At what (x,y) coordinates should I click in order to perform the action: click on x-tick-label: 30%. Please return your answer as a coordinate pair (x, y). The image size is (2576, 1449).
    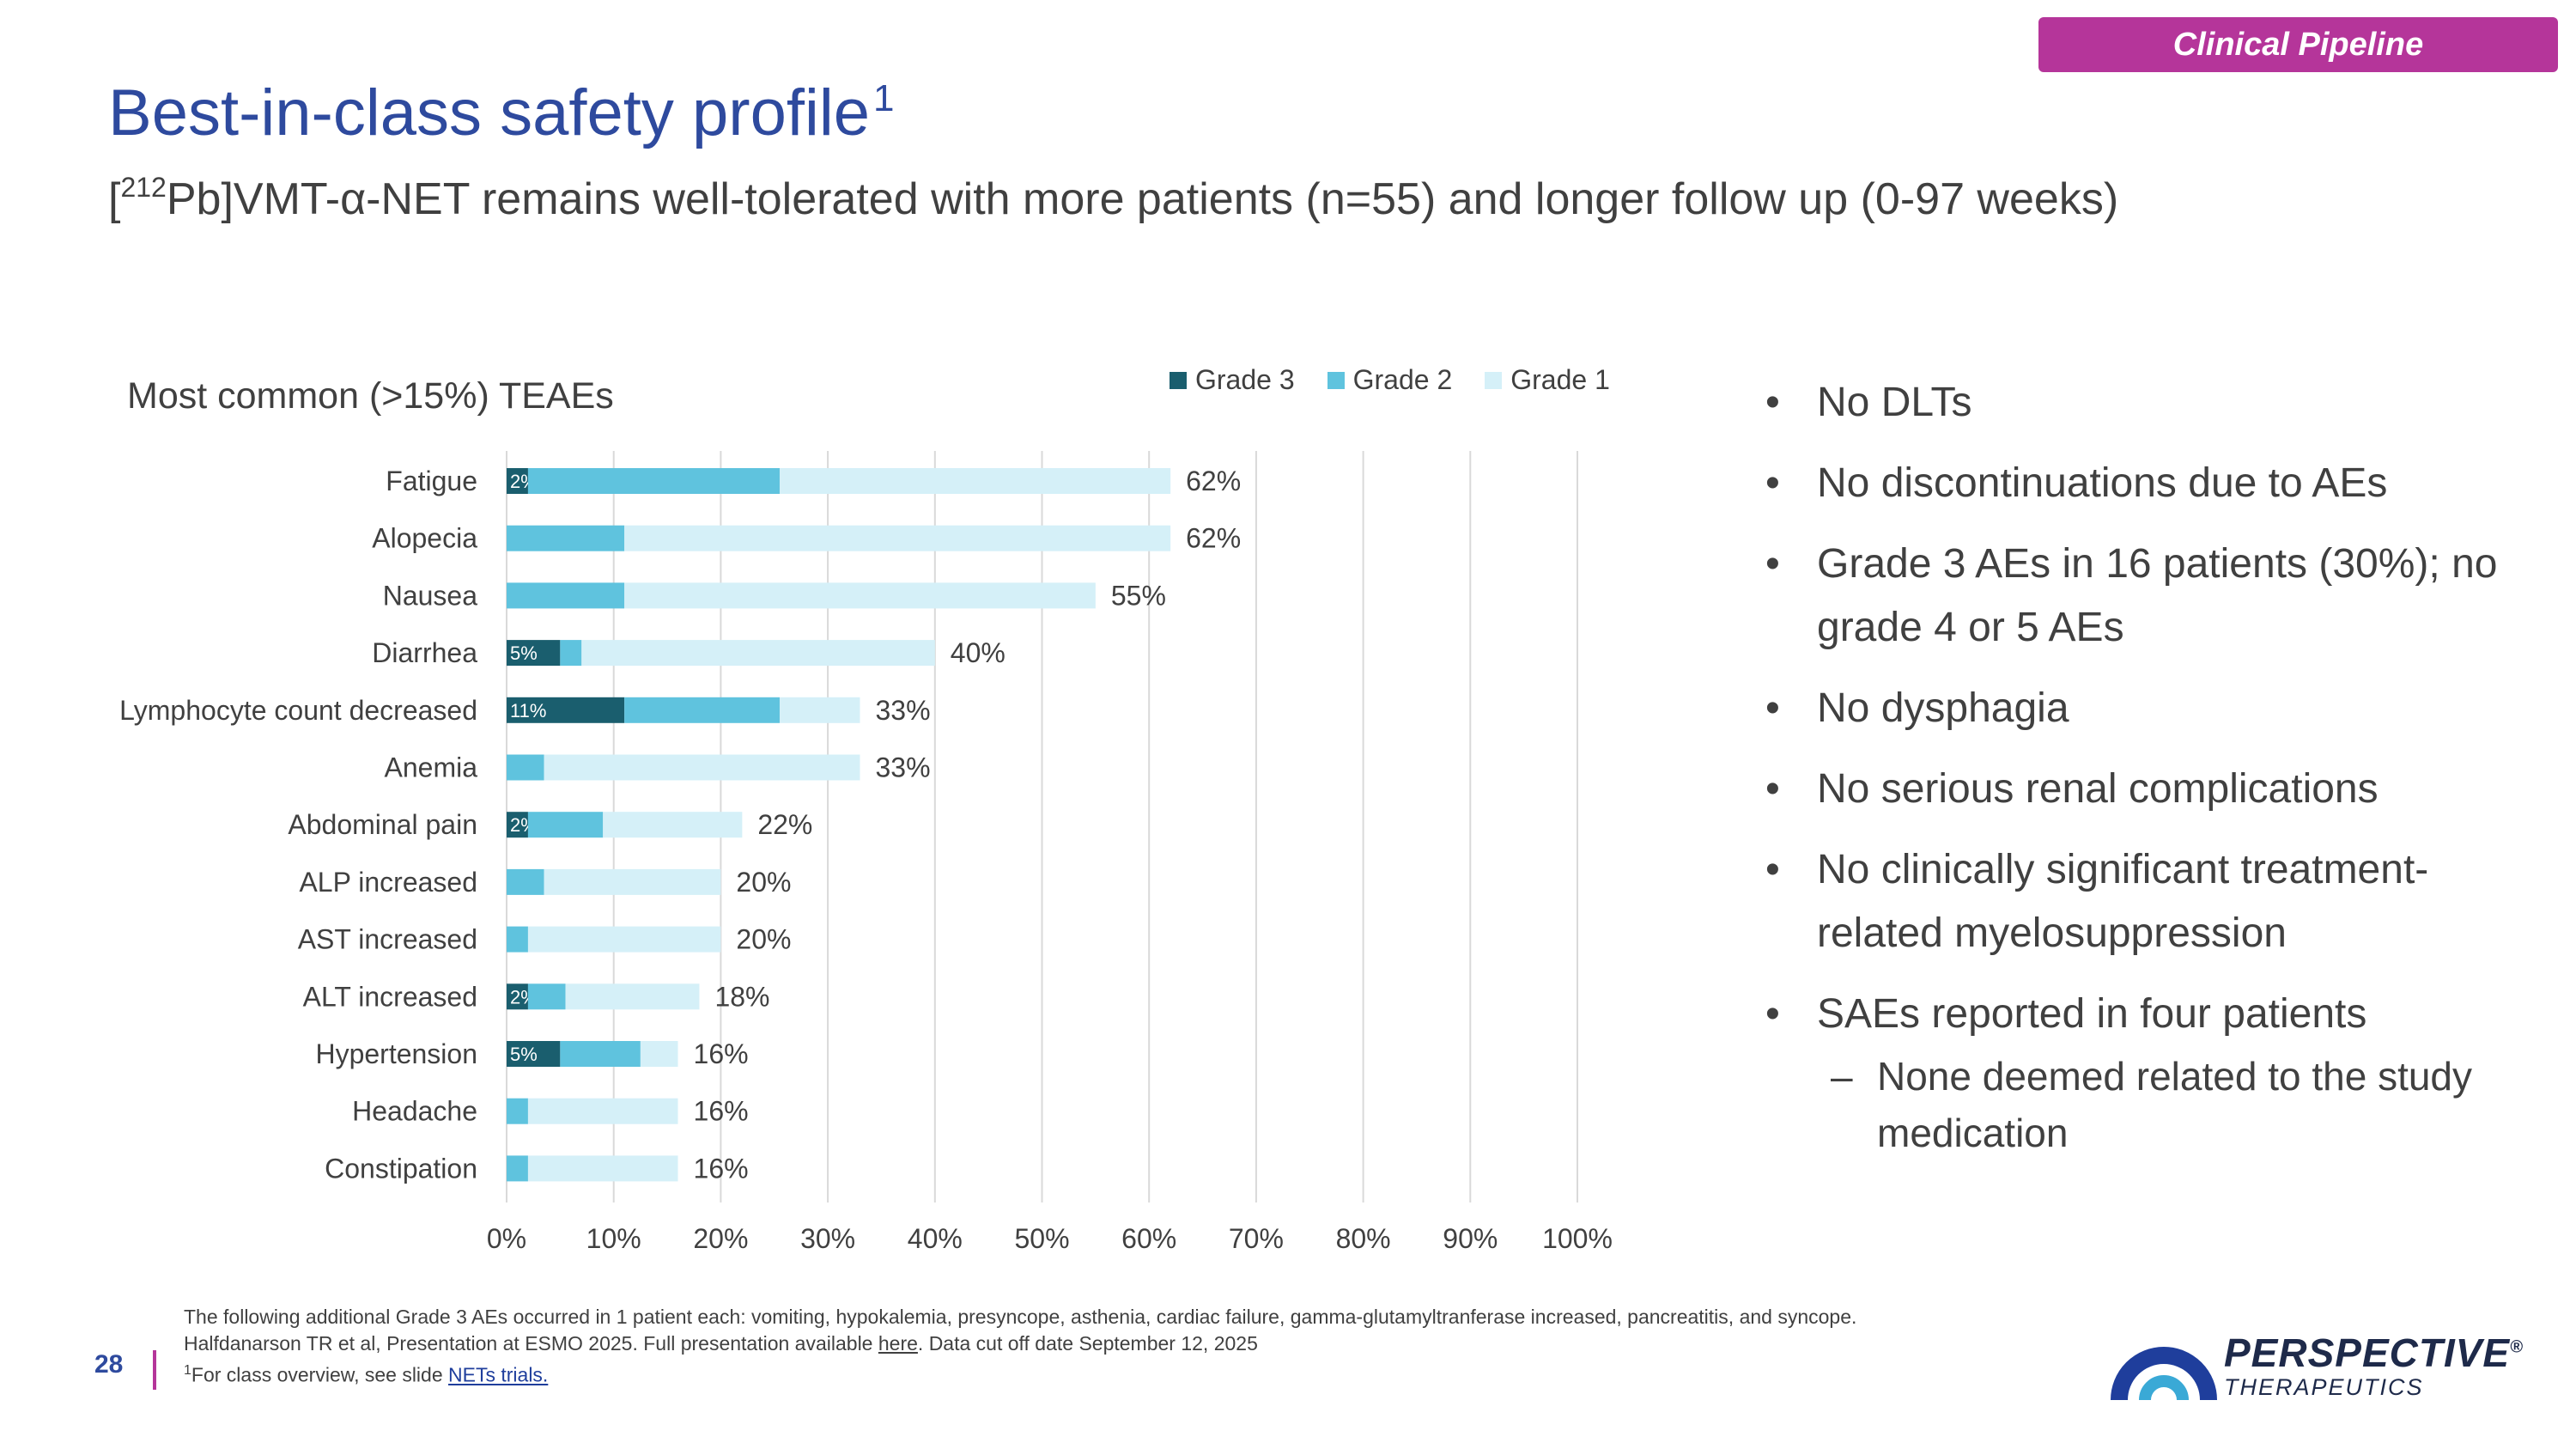
    Looking at the image, I should click on (828, 1238).